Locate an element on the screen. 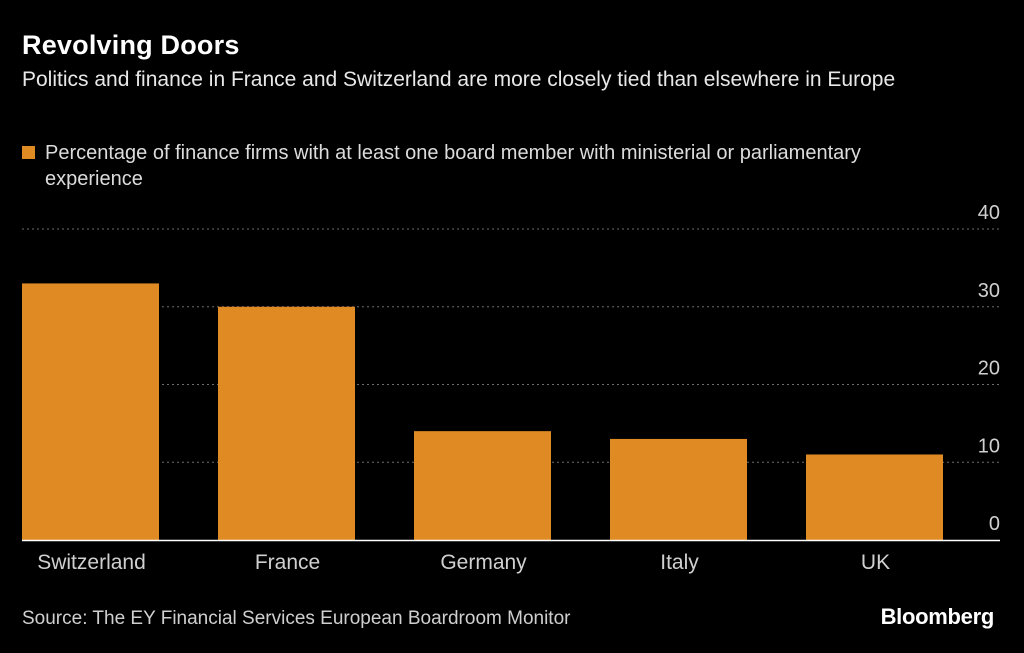  bar-italy is located at coordinates (678, 489).